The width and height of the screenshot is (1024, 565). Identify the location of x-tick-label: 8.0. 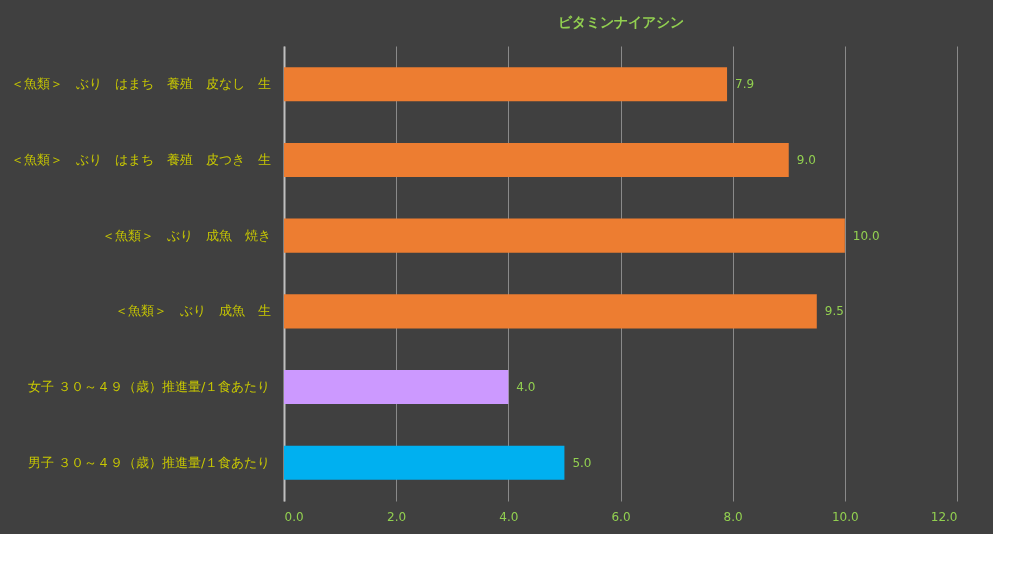
(733, 516).